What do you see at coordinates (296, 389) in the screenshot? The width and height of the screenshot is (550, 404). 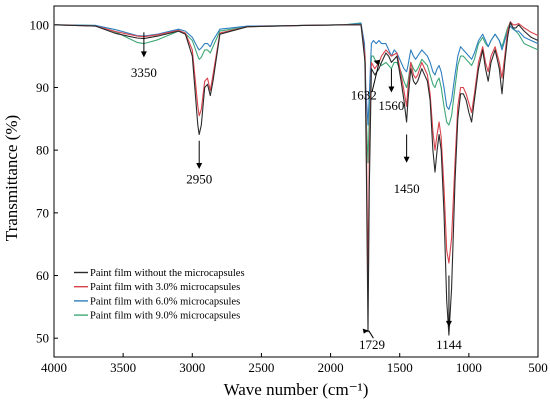 I see `x-axis-title: Wave number (cm⁻¹)` at bounding box center [296, 389].